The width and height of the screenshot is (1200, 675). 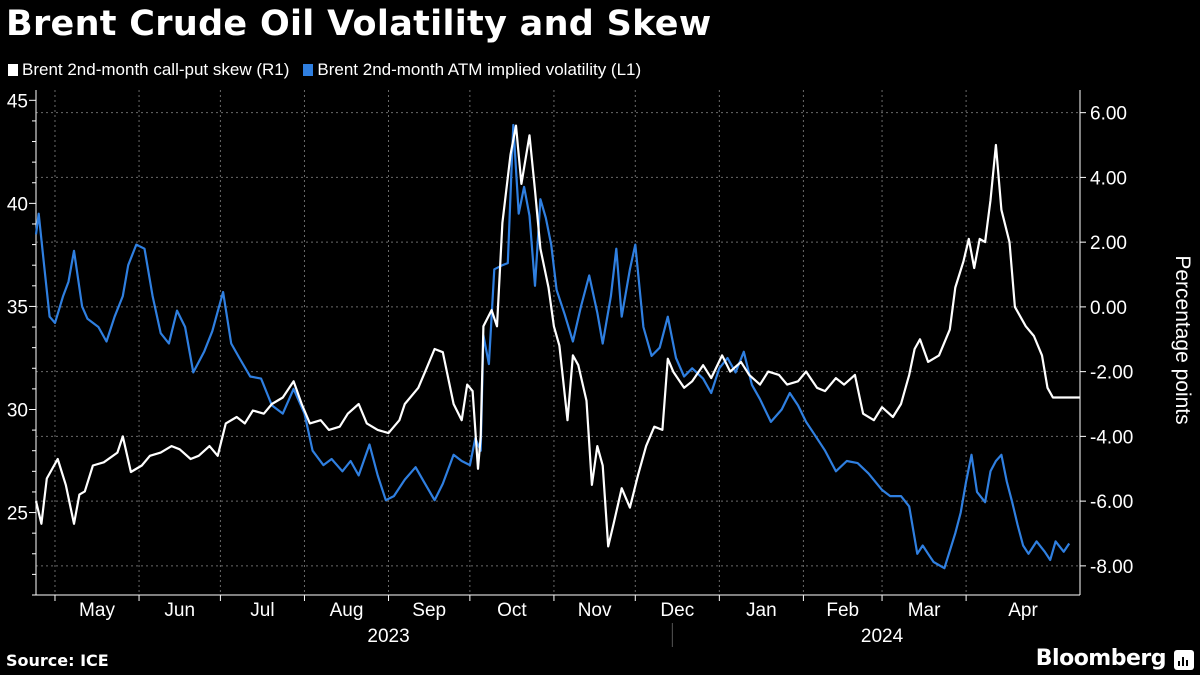 What do you see at coordinates (97, 610) in the screenshot?
I see `month-label: May` at bounding box center [97, 610].